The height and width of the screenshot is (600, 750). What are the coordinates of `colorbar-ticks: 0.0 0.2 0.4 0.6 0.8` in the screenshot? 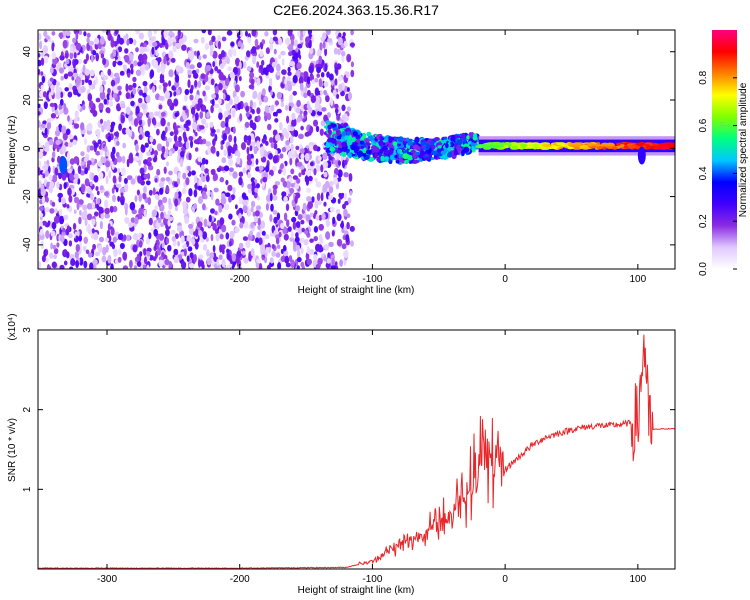 It's located at (717, 173).